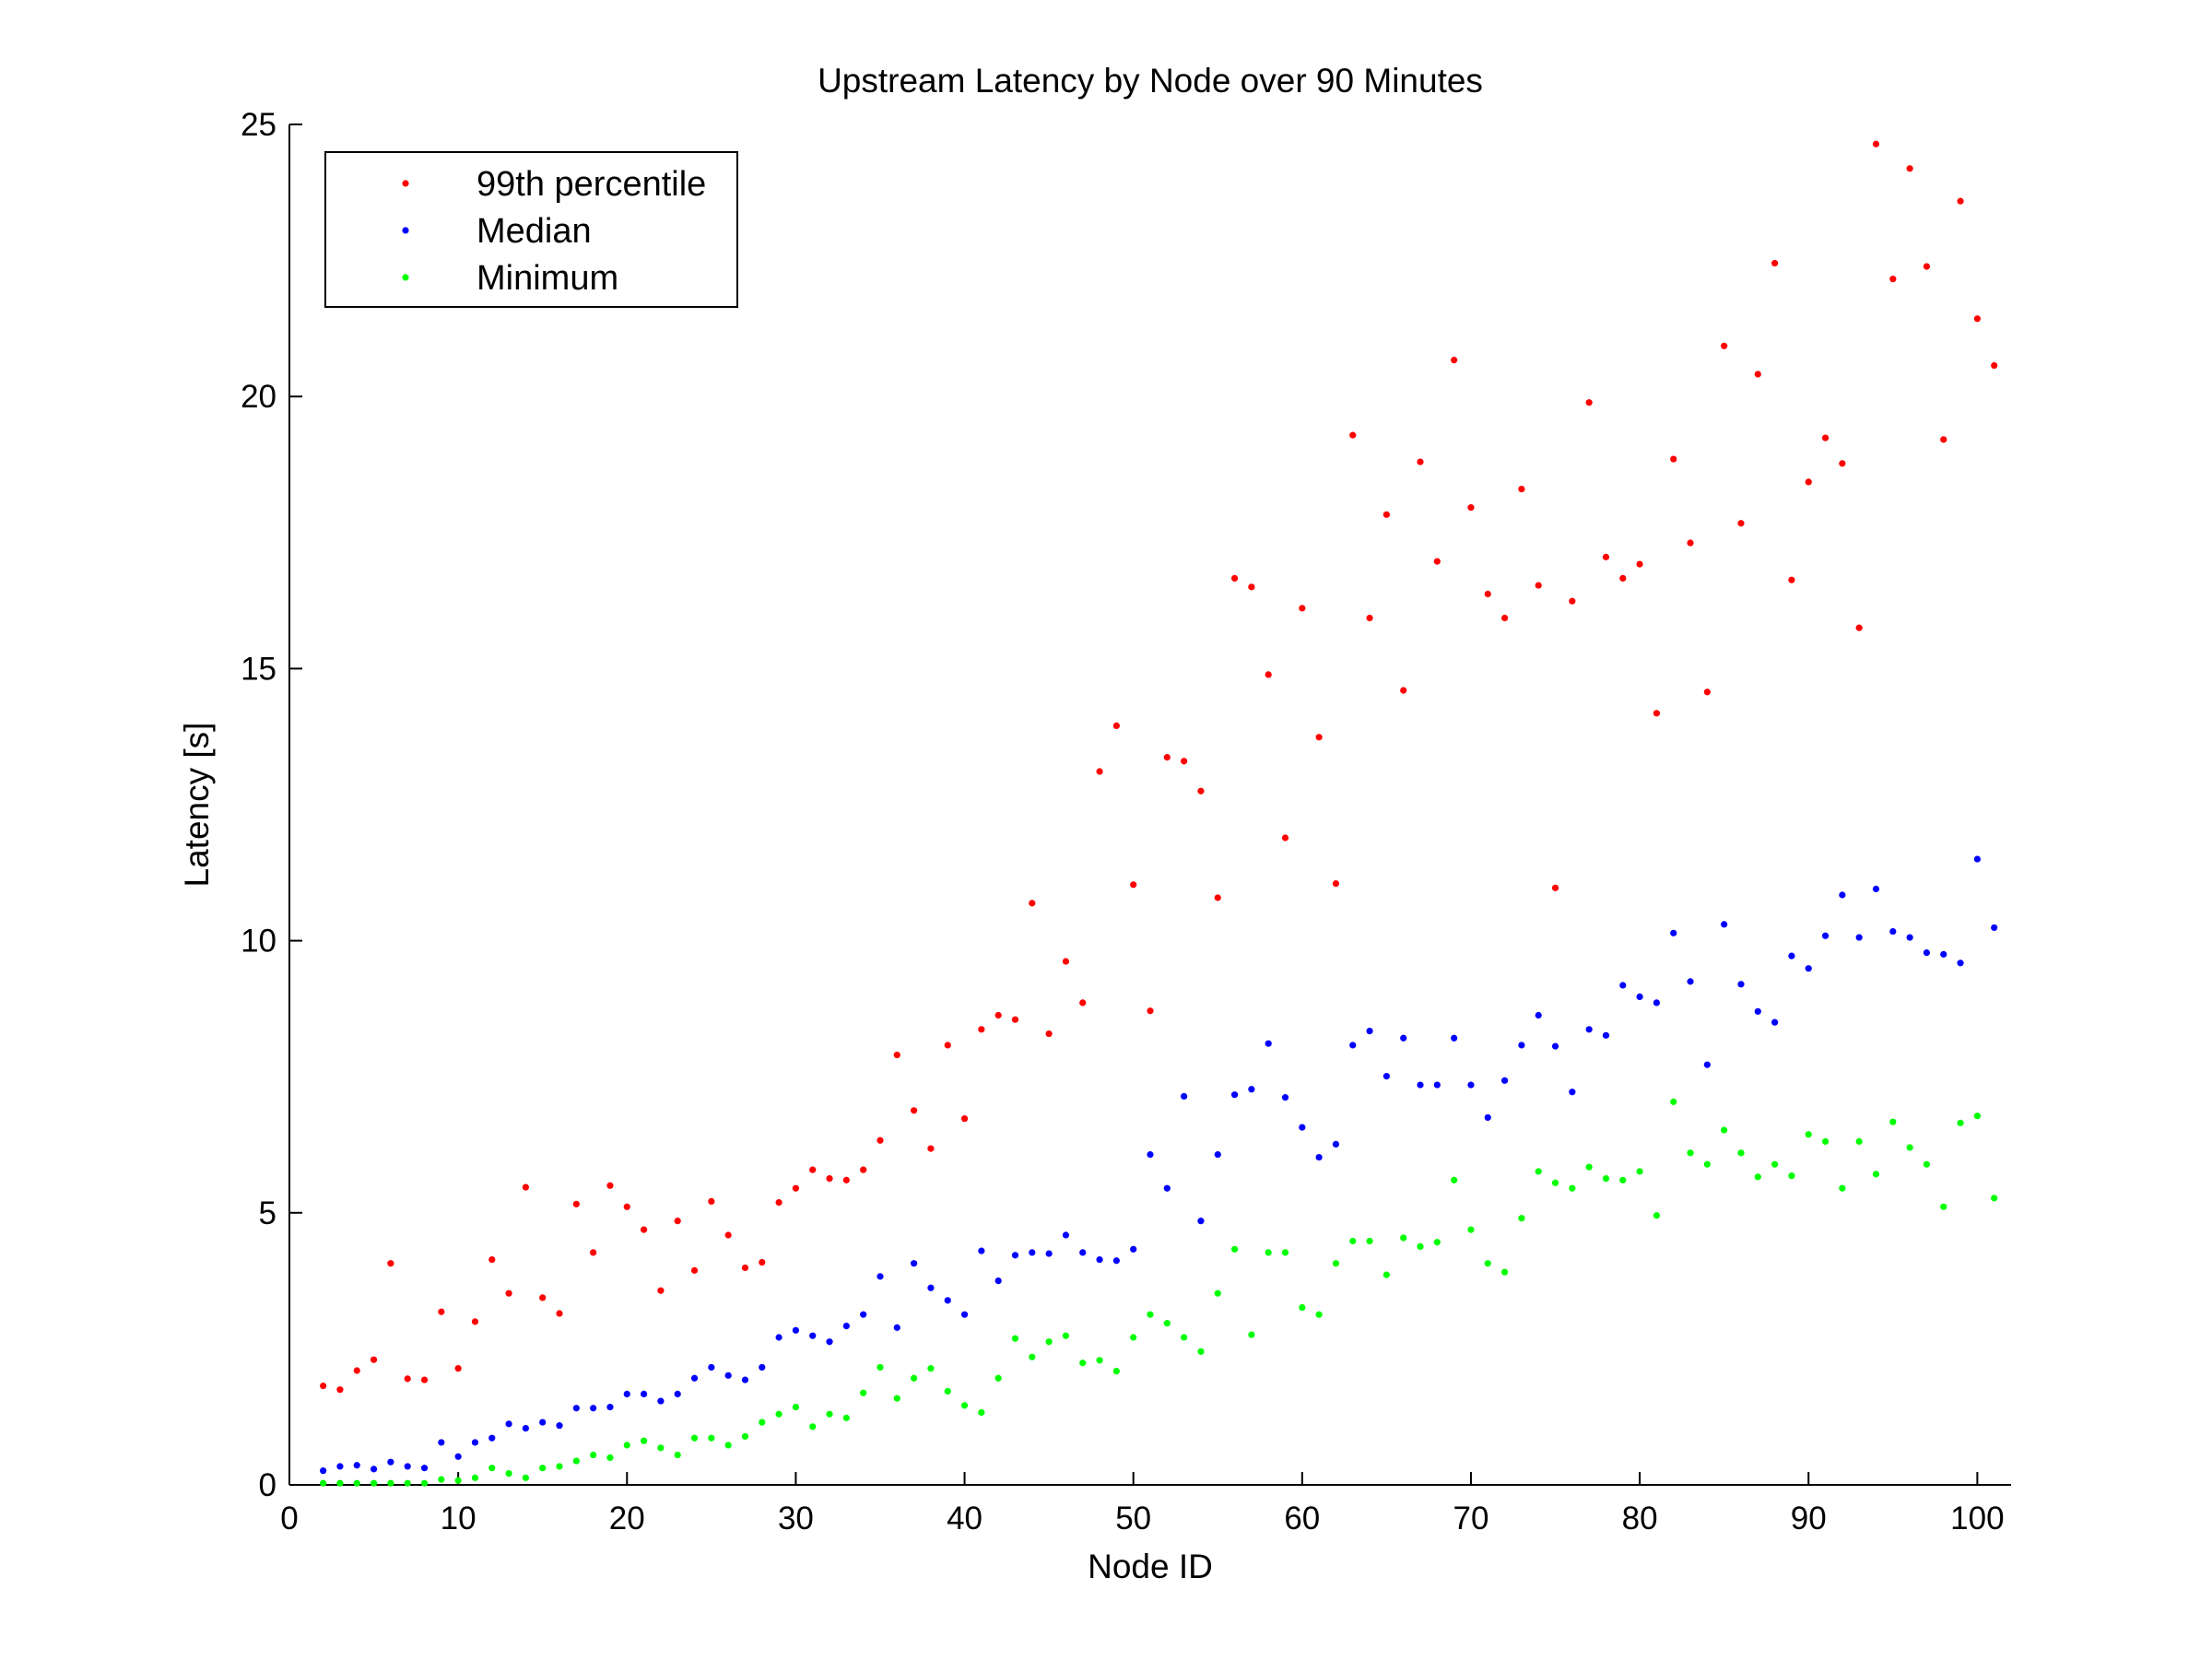  Describe the element at coordinates (271, 805) in the screenshot. I see `y-ticks: 0 5 10 15 20 25` at that location.